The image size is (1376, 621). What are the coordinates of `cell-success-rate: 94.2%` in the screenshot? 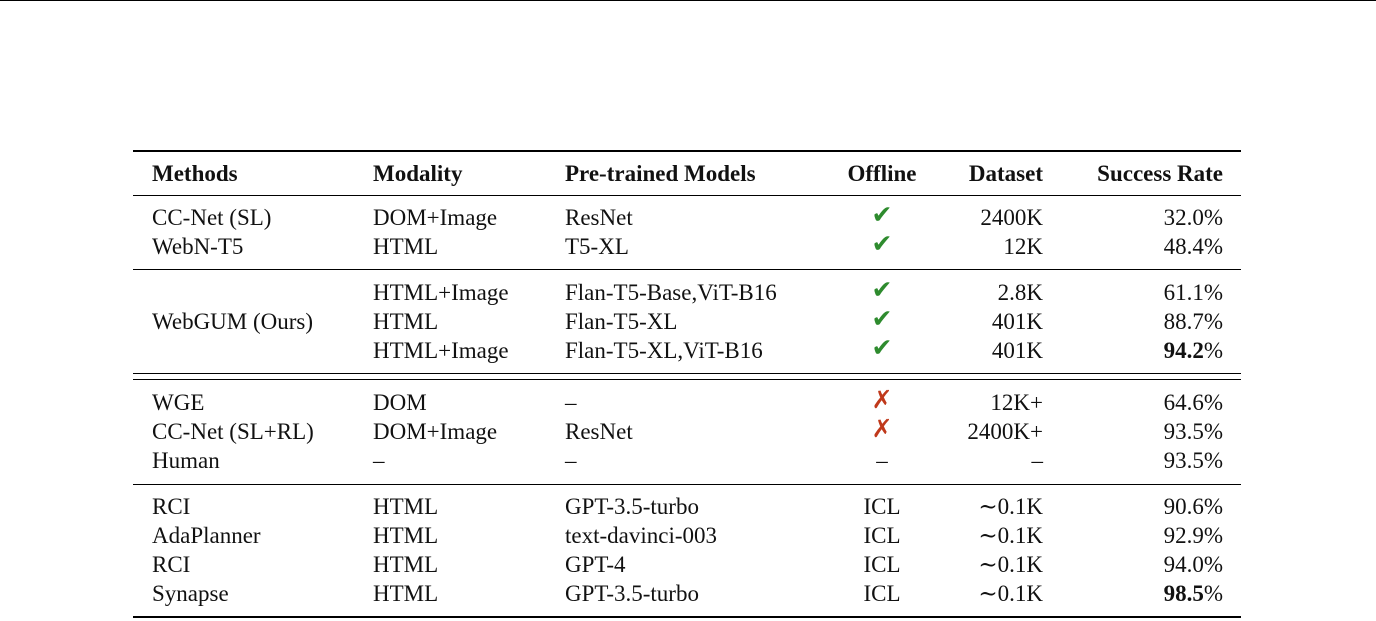 It's located at (1193, 350).